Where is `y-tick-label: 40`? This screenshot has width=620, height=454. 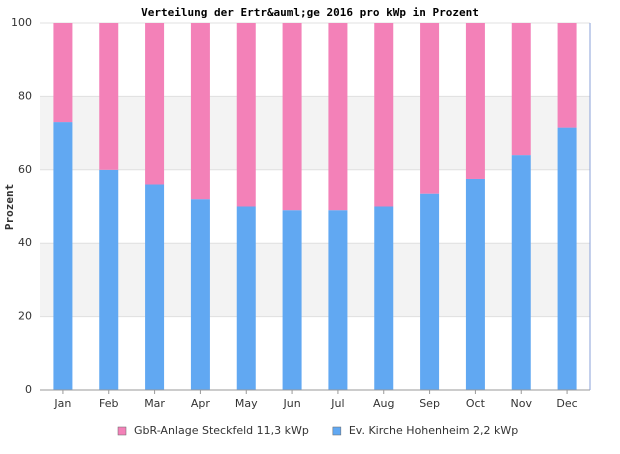 y-tick-label: 40 is located at coordinates (25, 242).